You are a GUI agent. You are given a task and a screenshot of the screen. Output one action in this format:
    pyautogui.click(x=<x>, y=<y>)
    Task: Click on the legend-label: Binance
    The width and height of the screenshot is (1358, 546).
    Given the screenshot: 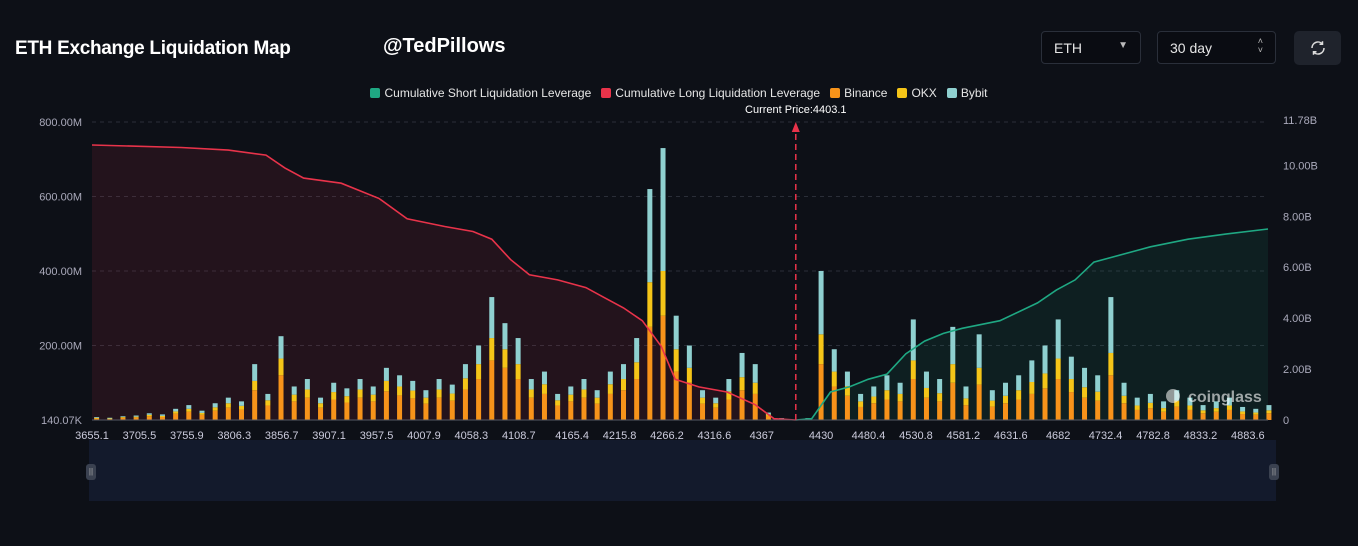 What is the action you would take?
    pyautogui.click(x=866, y=93)
    